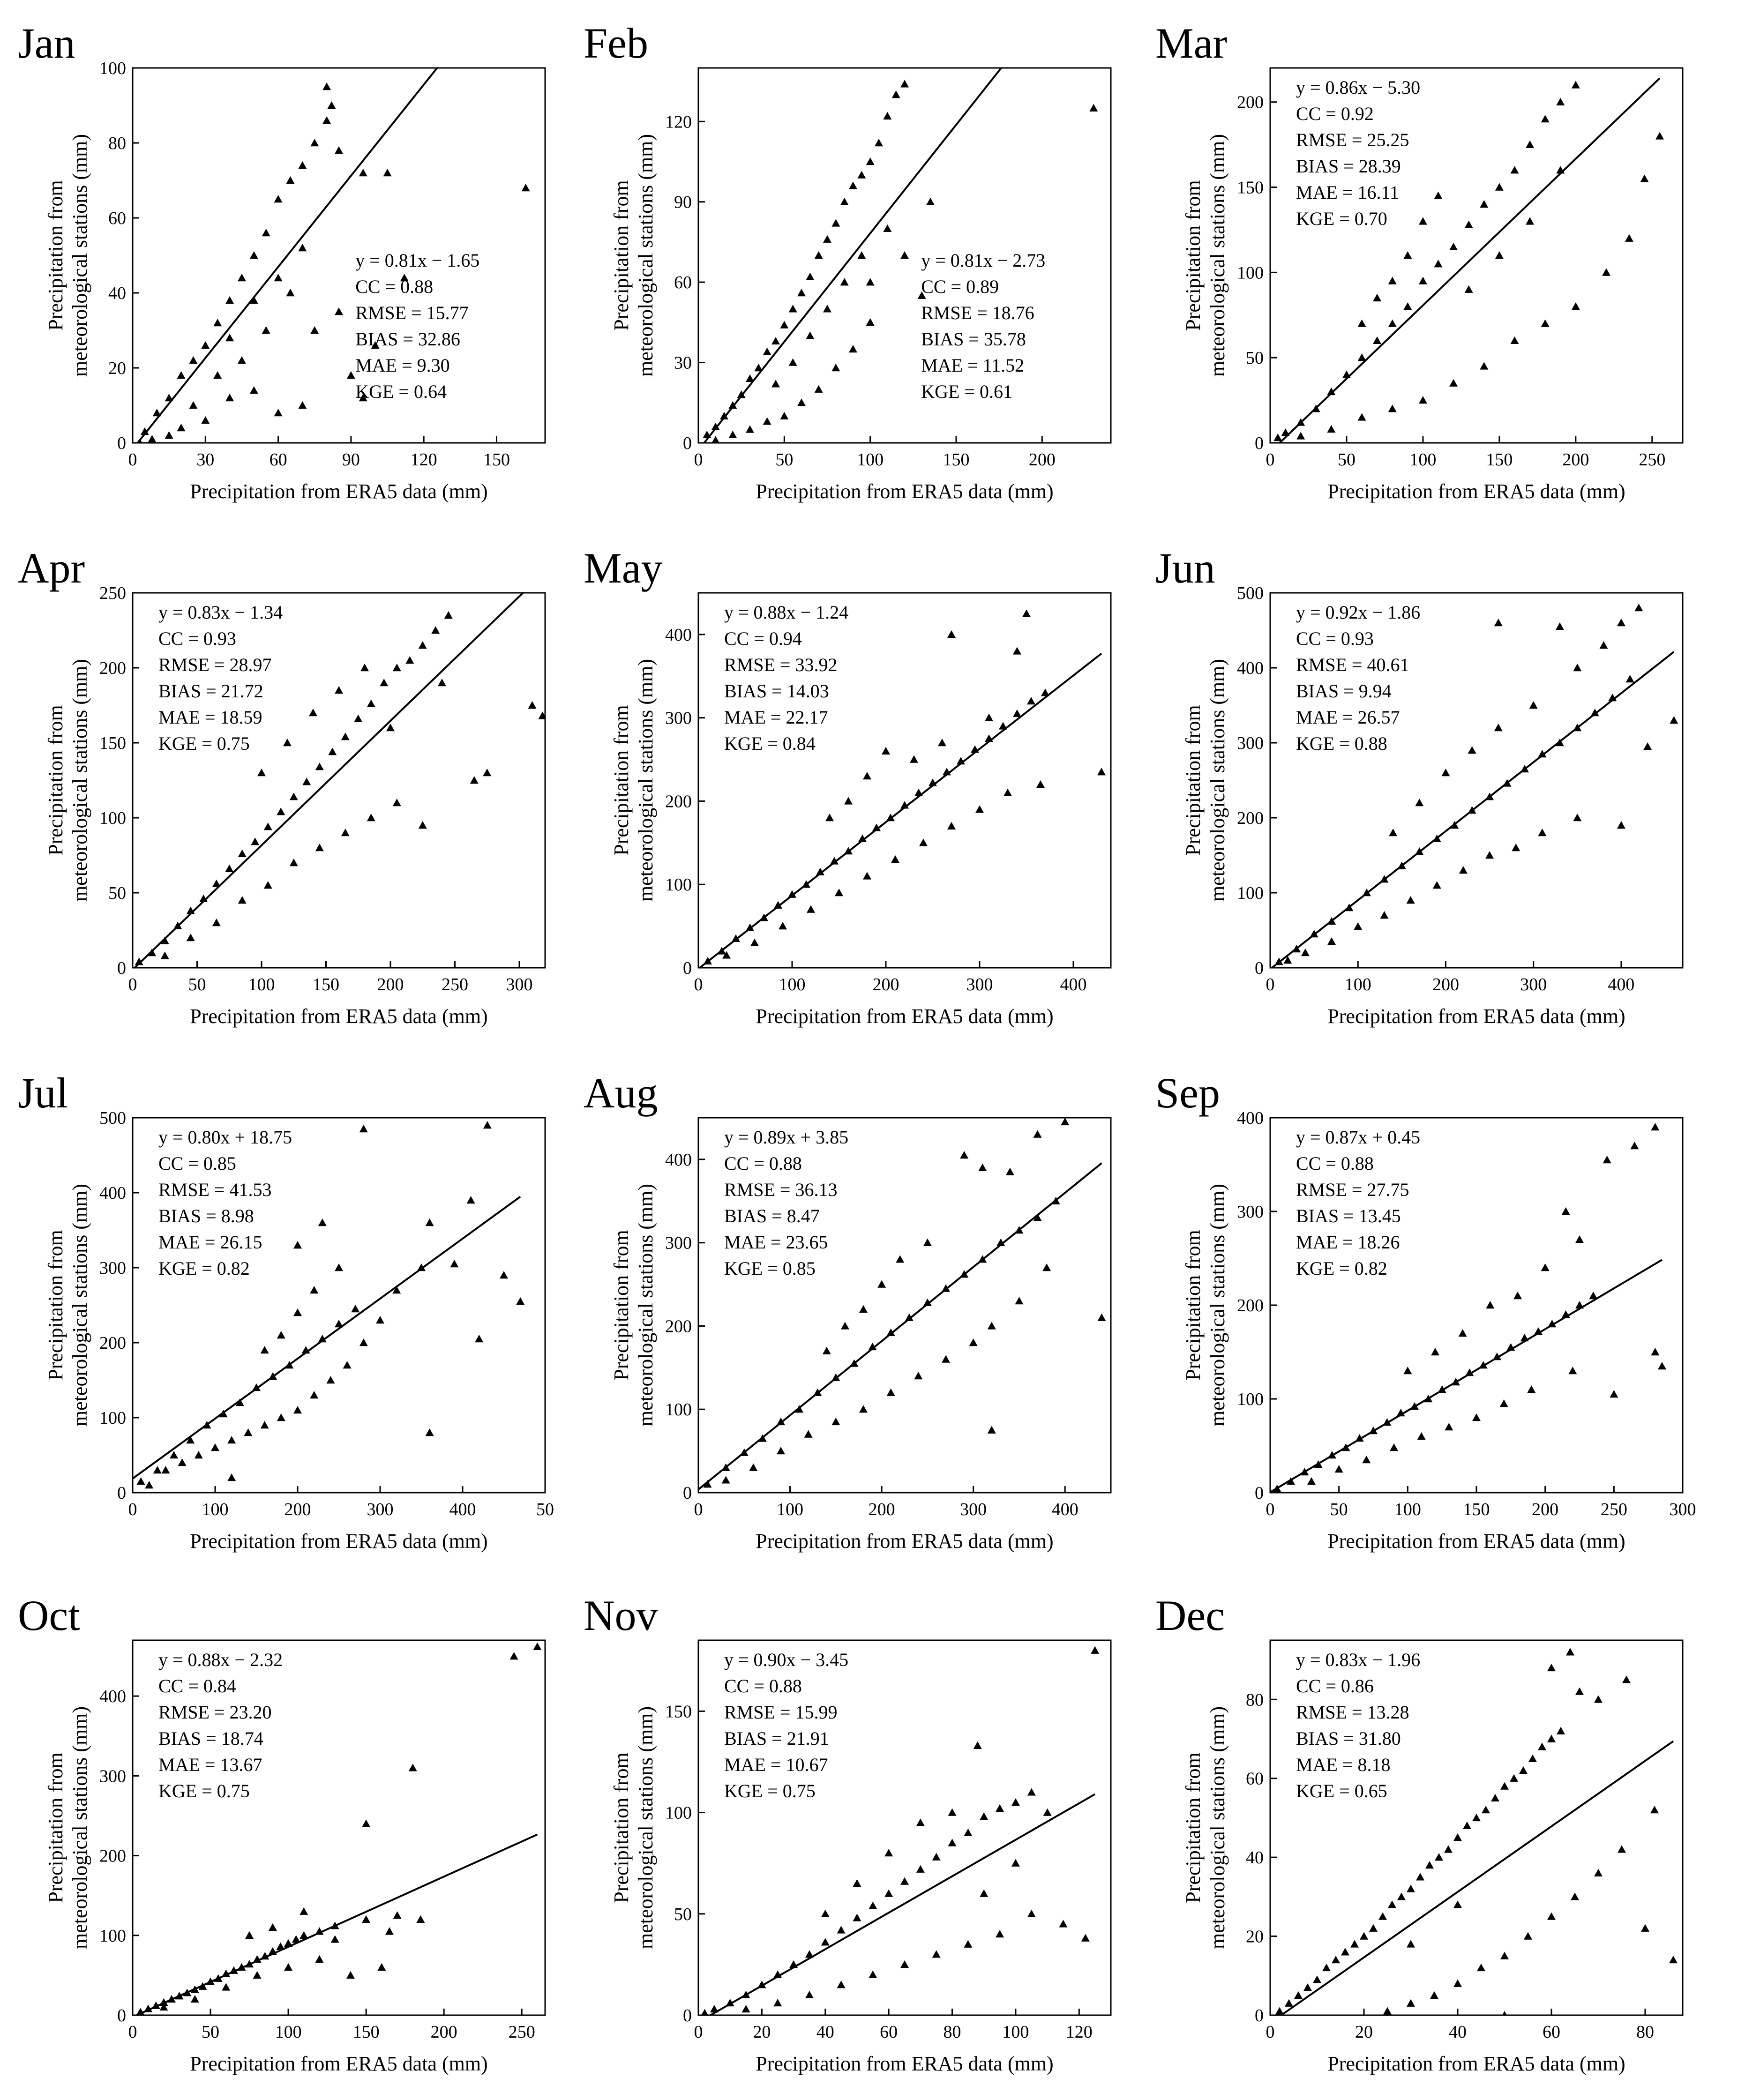 The width and height of the screenshot is (1745, 2100). What do you see at coordinates (189, 1764) in the screenshot?
I see `stat-prefix: MAE =` at bounding box center [189, 1764].